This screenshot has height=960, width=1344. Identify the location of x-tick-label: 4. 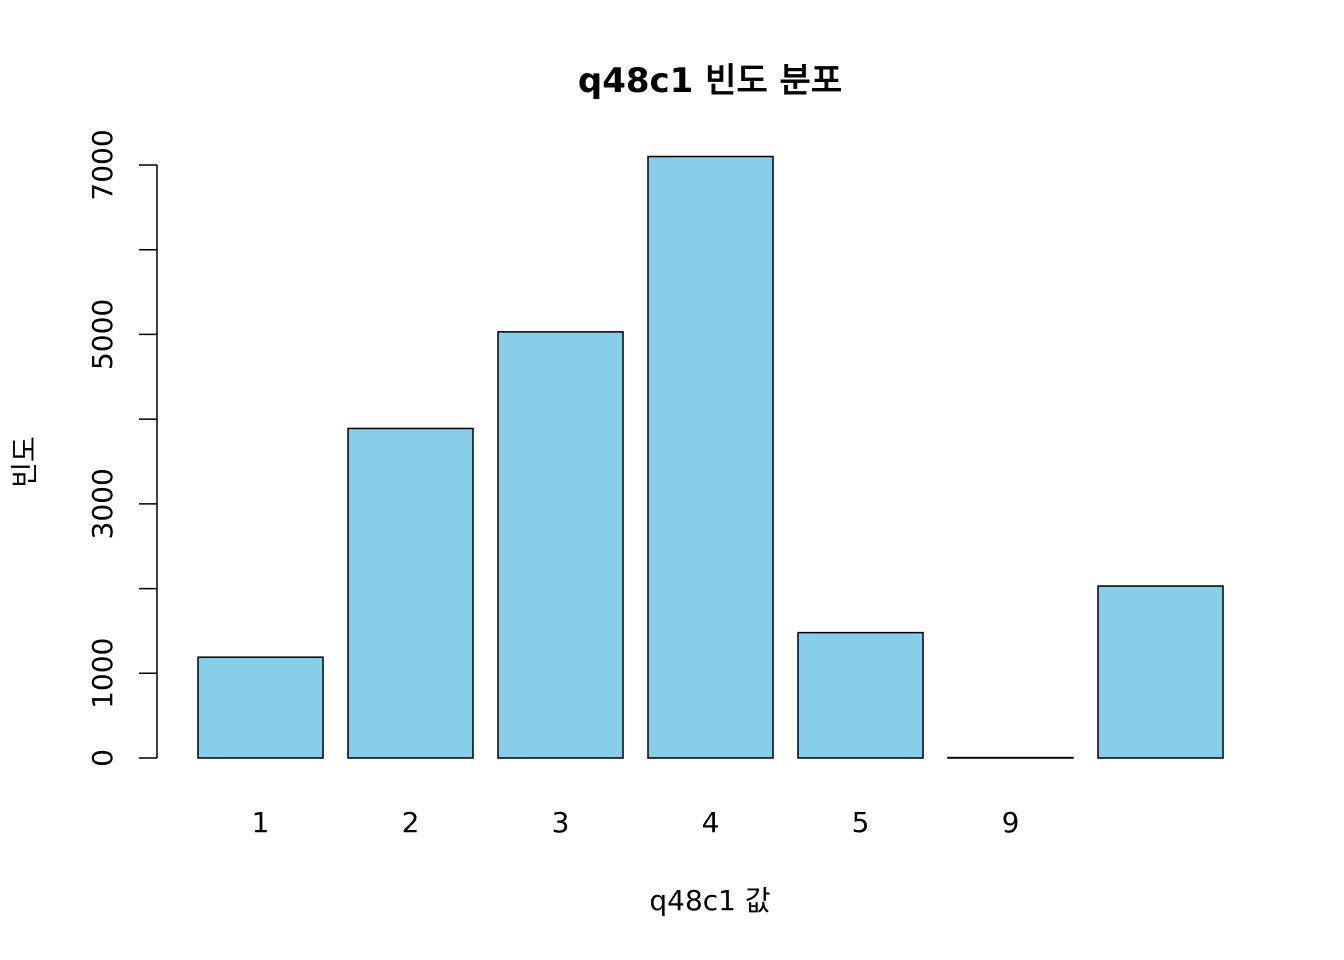
(711, 822).